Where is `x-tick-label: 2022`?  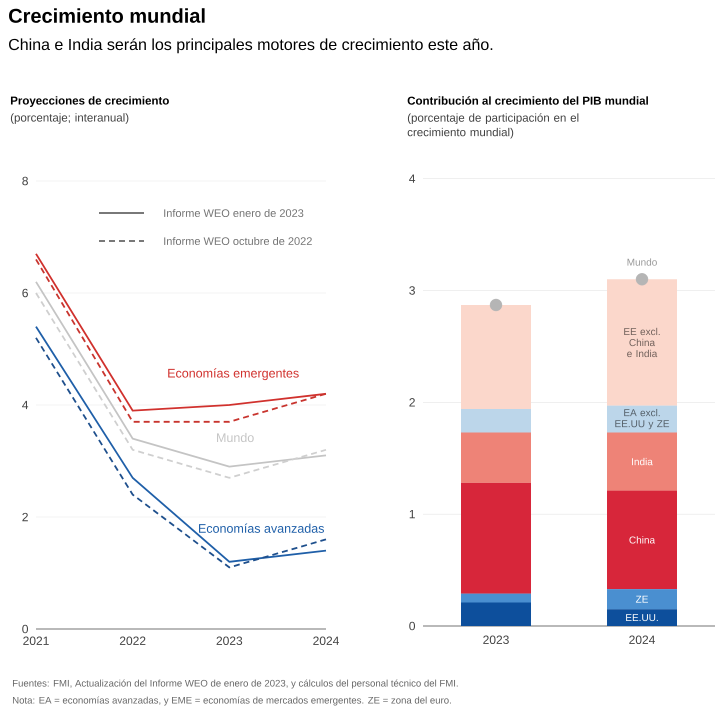
x-tick-label: 2022 is located at coordinates (133, 641).